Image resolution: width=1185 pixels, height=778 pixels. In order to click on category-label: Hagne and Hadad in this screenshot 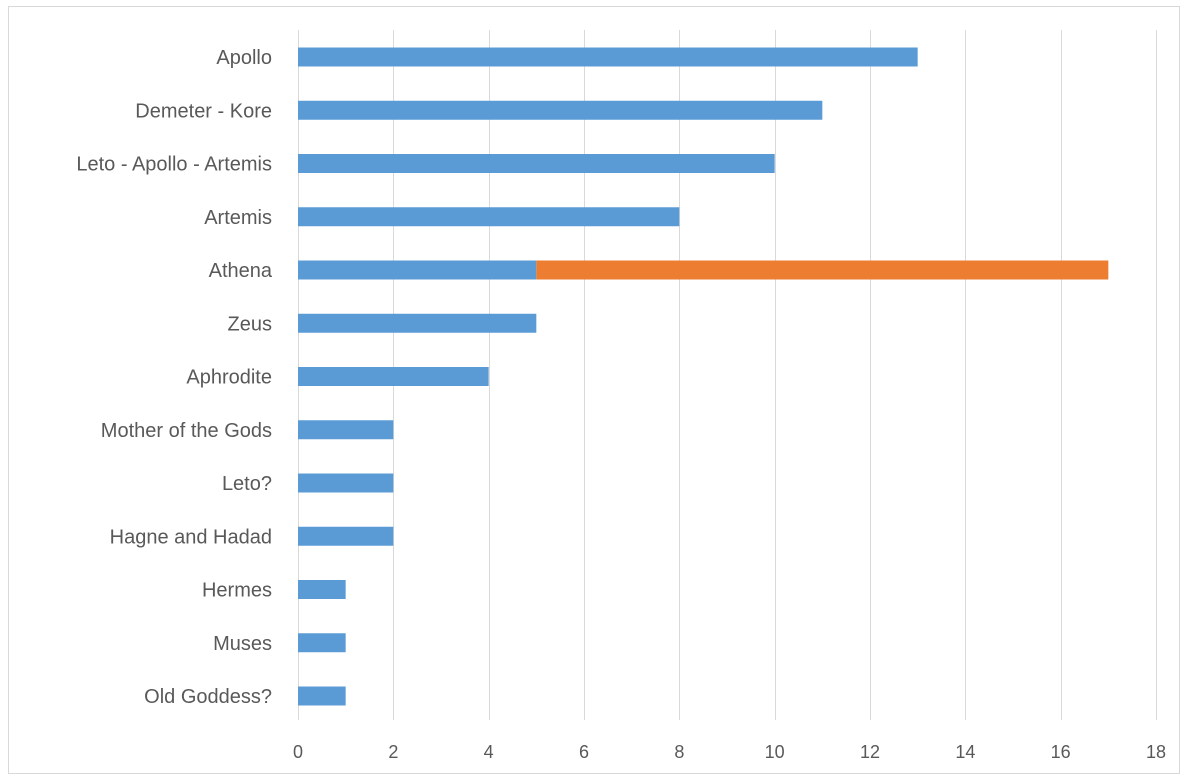, I will do `click(191, 537)`.